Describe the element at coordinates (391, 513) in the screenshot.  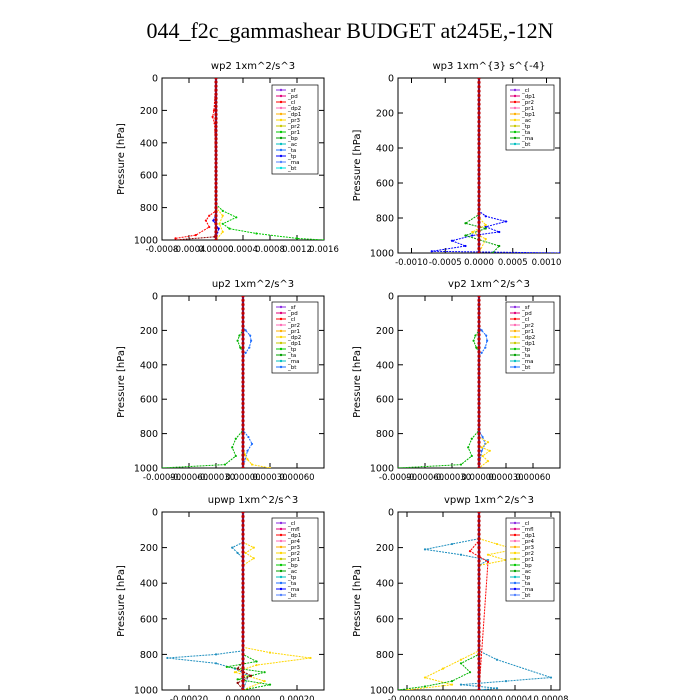
I see `y-tick-label: 0` at that location.